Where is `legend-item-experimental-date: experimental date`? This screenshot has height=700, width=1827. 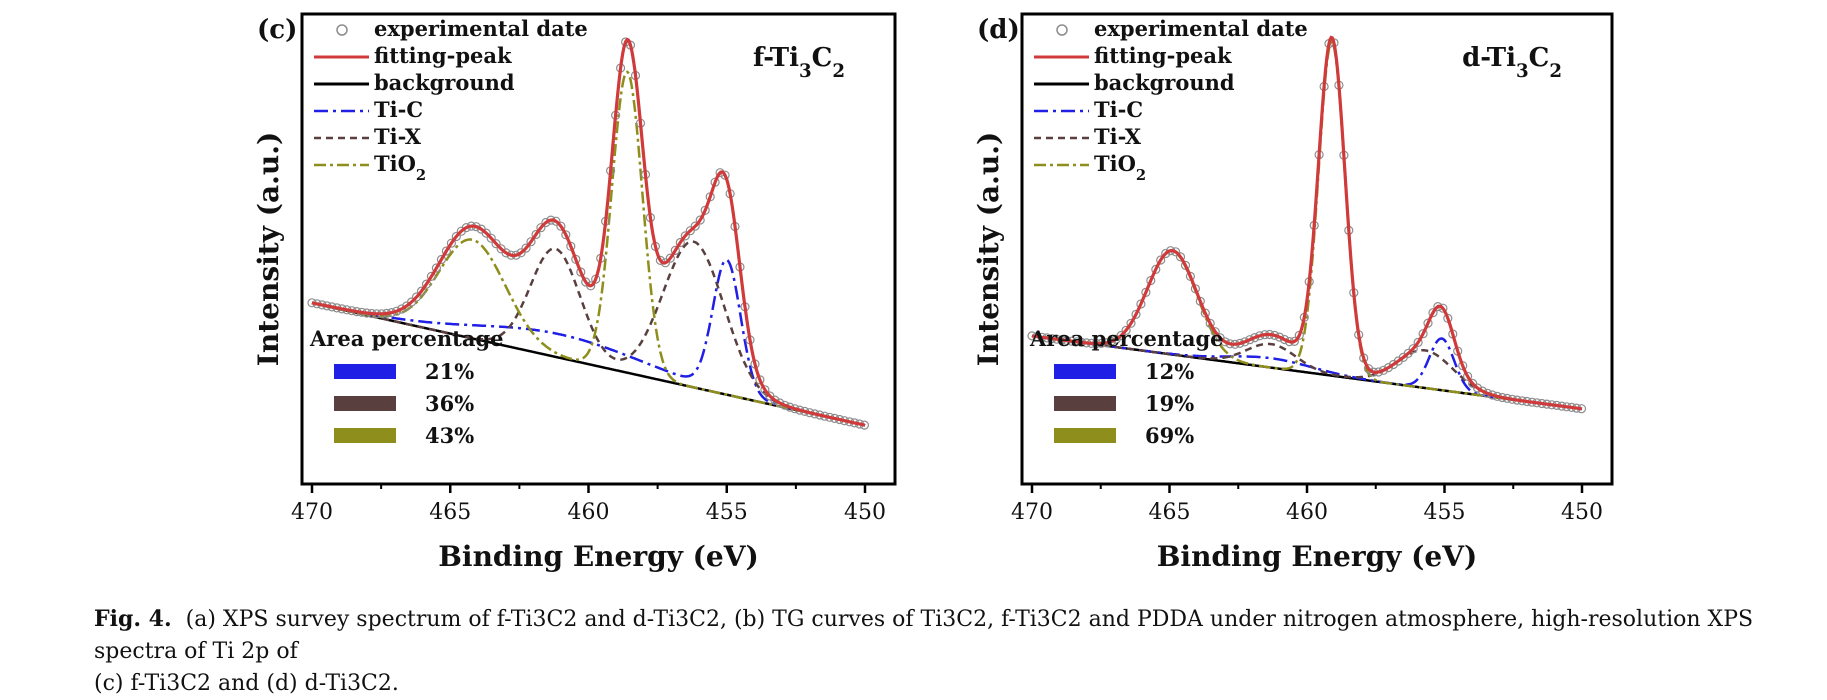
legend-item-experimental-date: experimental date is located at coordinates (462, 28).